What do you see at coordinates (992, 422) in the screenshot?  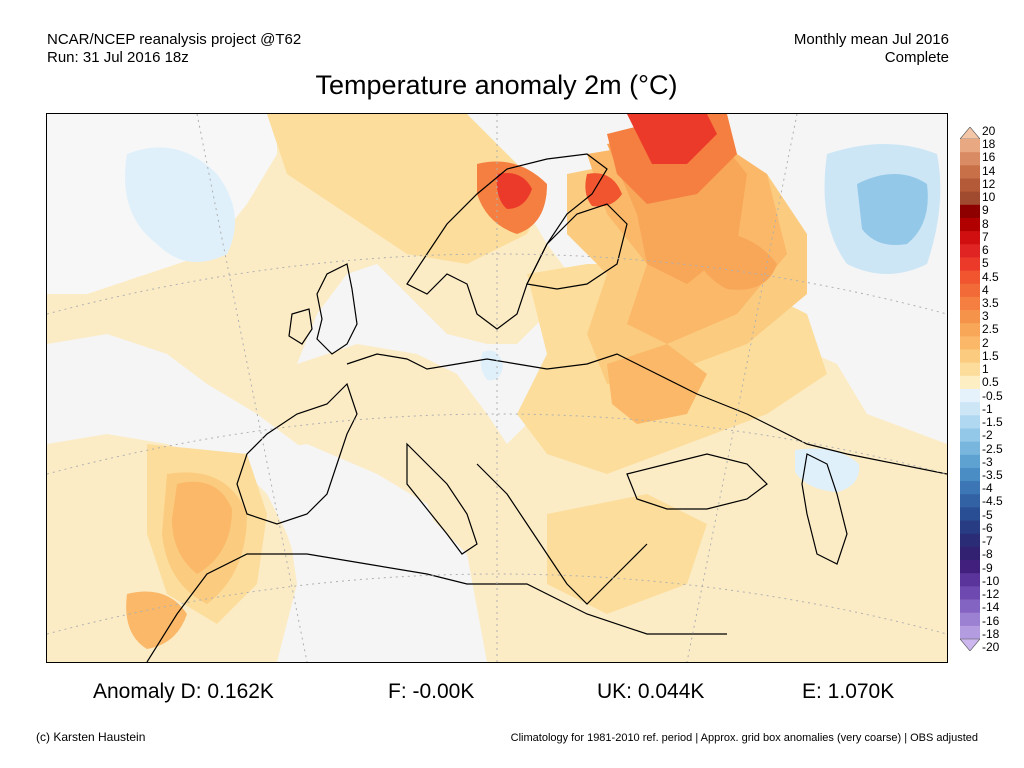 I see `colorbar-tick-label: -1.5` at bounding box center [992, 422].